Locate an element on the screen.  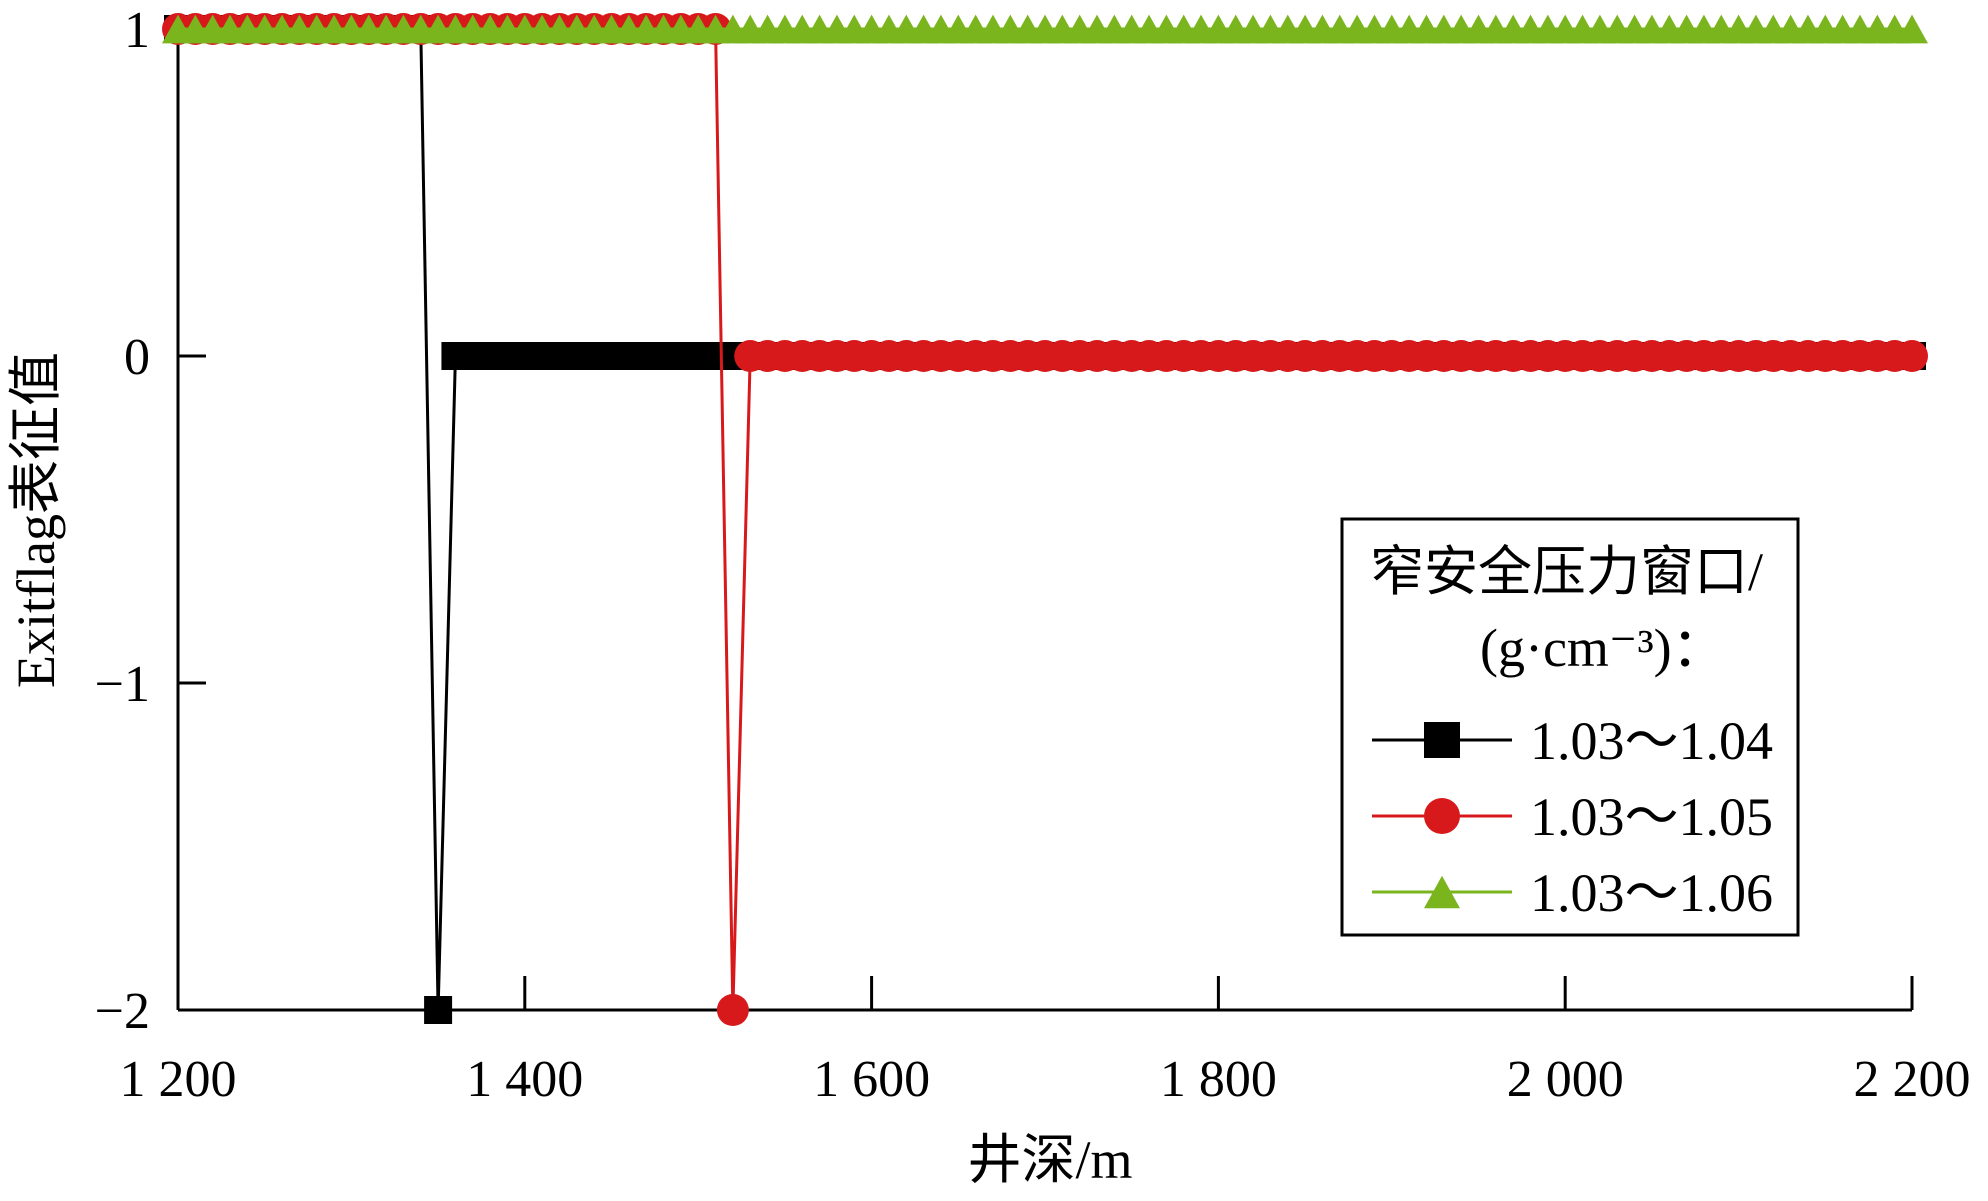
legend-label: 1.03～1.06 is located at coordinates (1651, 893).